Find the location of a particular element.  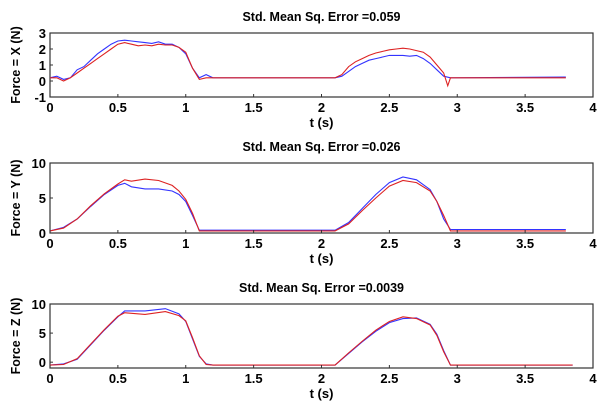

y-axis-label: Force = X (N) is located at coordinates (16, 64).